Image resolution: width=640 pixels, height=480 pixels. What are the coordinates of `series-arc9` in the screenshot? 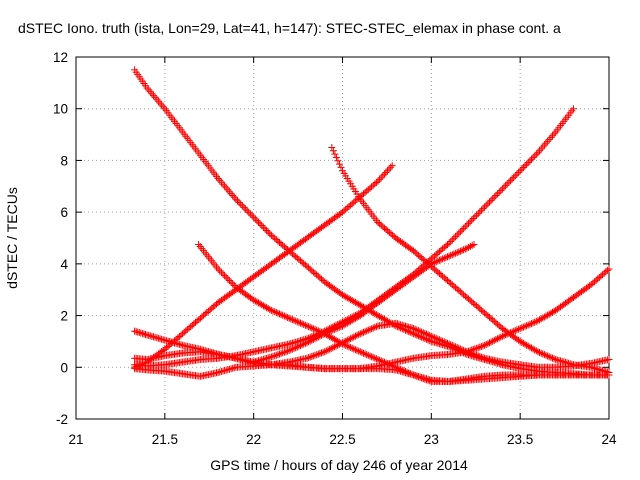 It's located at (364, 303).